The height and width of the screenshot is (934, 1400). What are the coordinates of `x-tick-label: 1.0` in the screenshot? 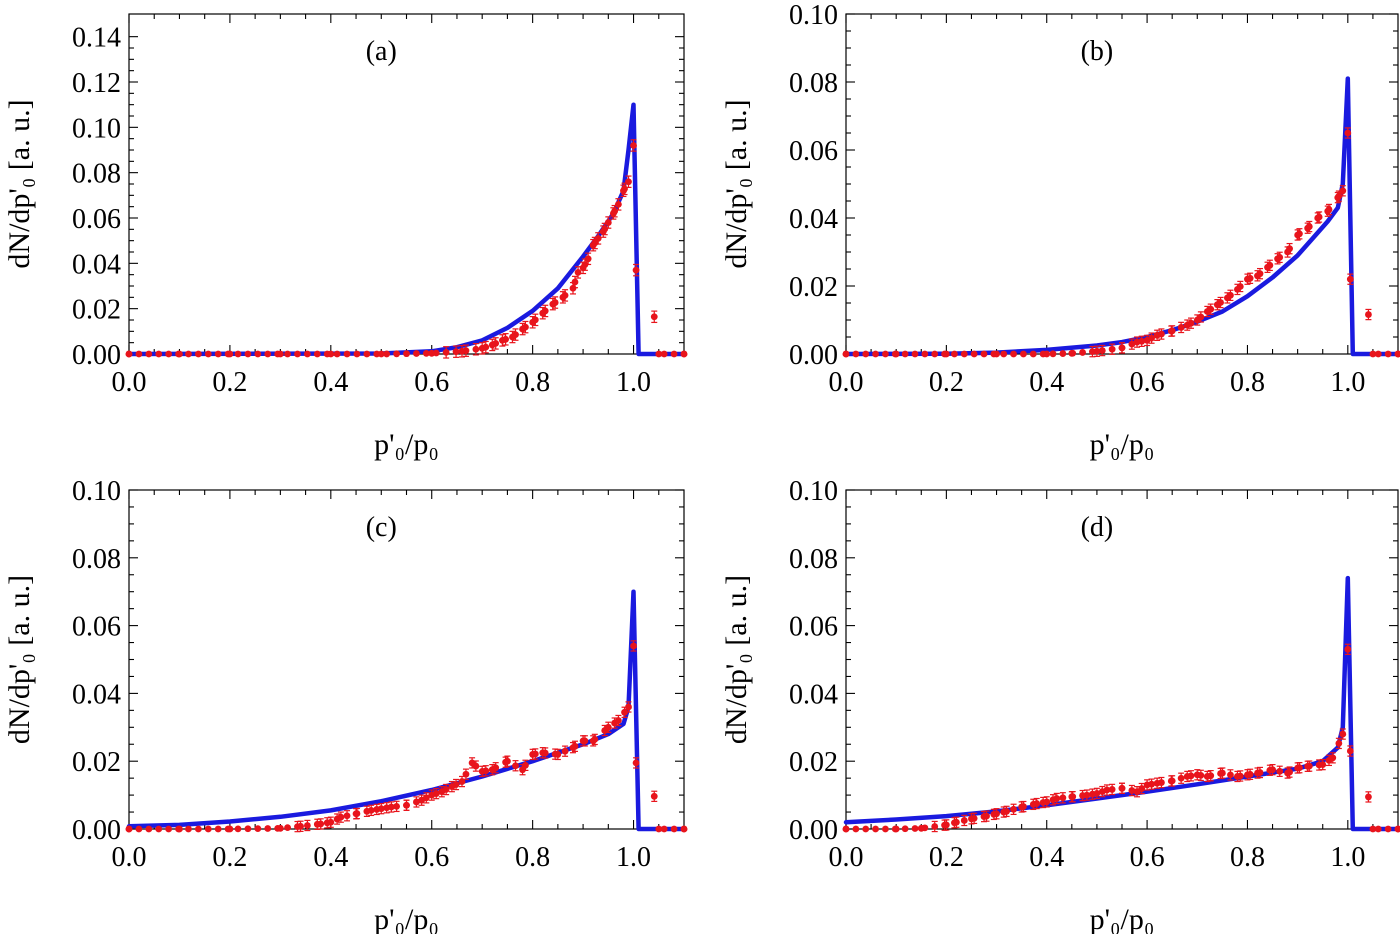 It's located at (1347, 382).